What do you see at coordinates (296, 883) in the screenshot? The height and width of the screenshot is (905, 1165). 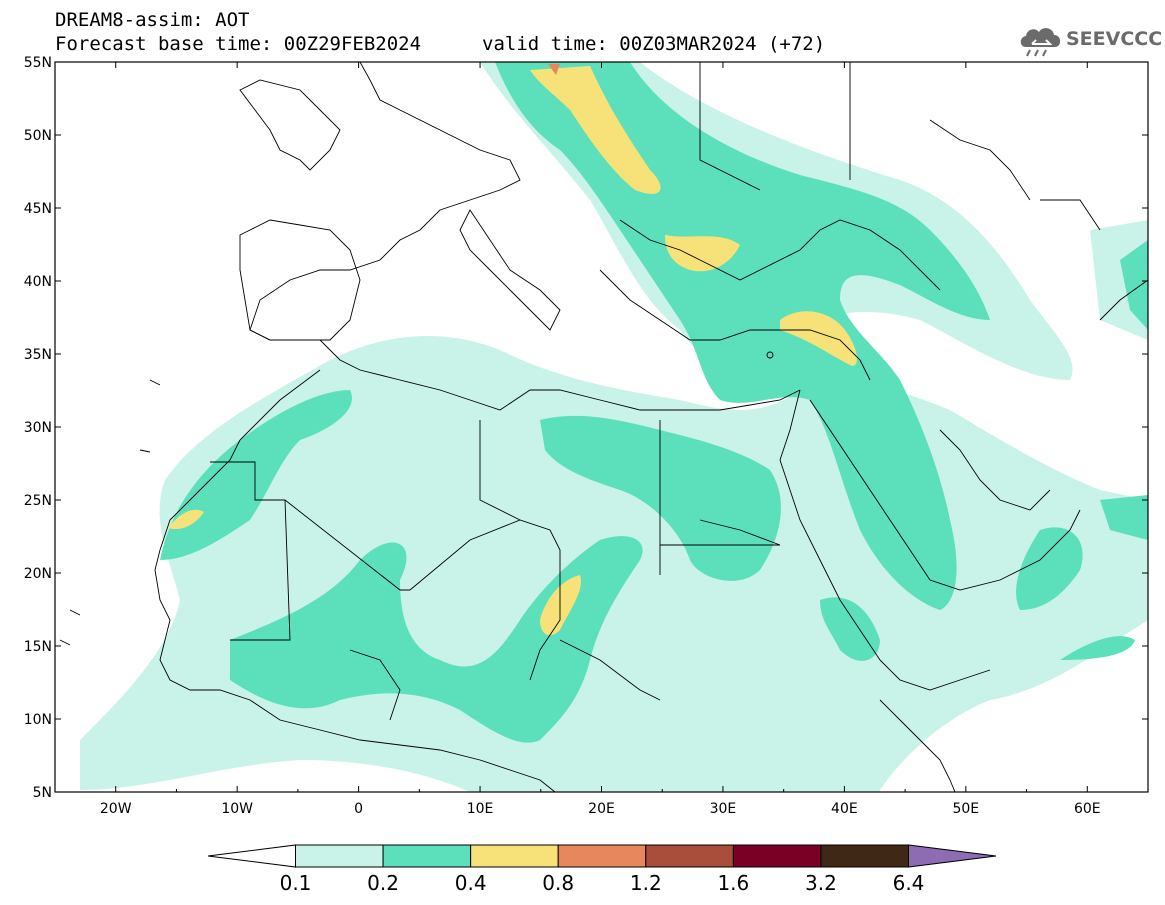 I see `colorbar-label: 0.1` at bounding box center [296, 883].